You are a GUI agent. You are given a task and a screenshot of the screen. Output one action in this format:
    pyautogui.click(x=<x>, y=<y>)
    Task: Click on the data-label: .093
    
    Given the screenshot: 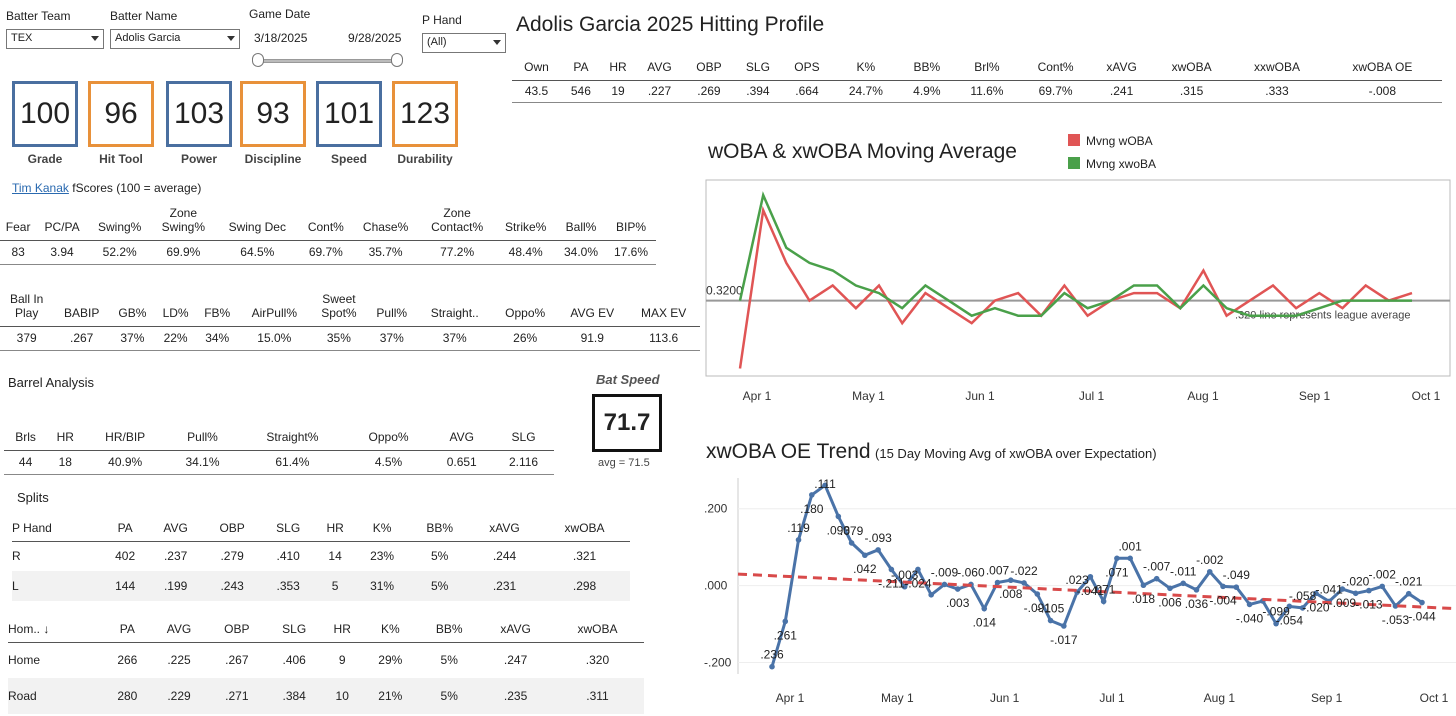 What is the action you would take?
    pyautogui.click(x=839, y=530)
    